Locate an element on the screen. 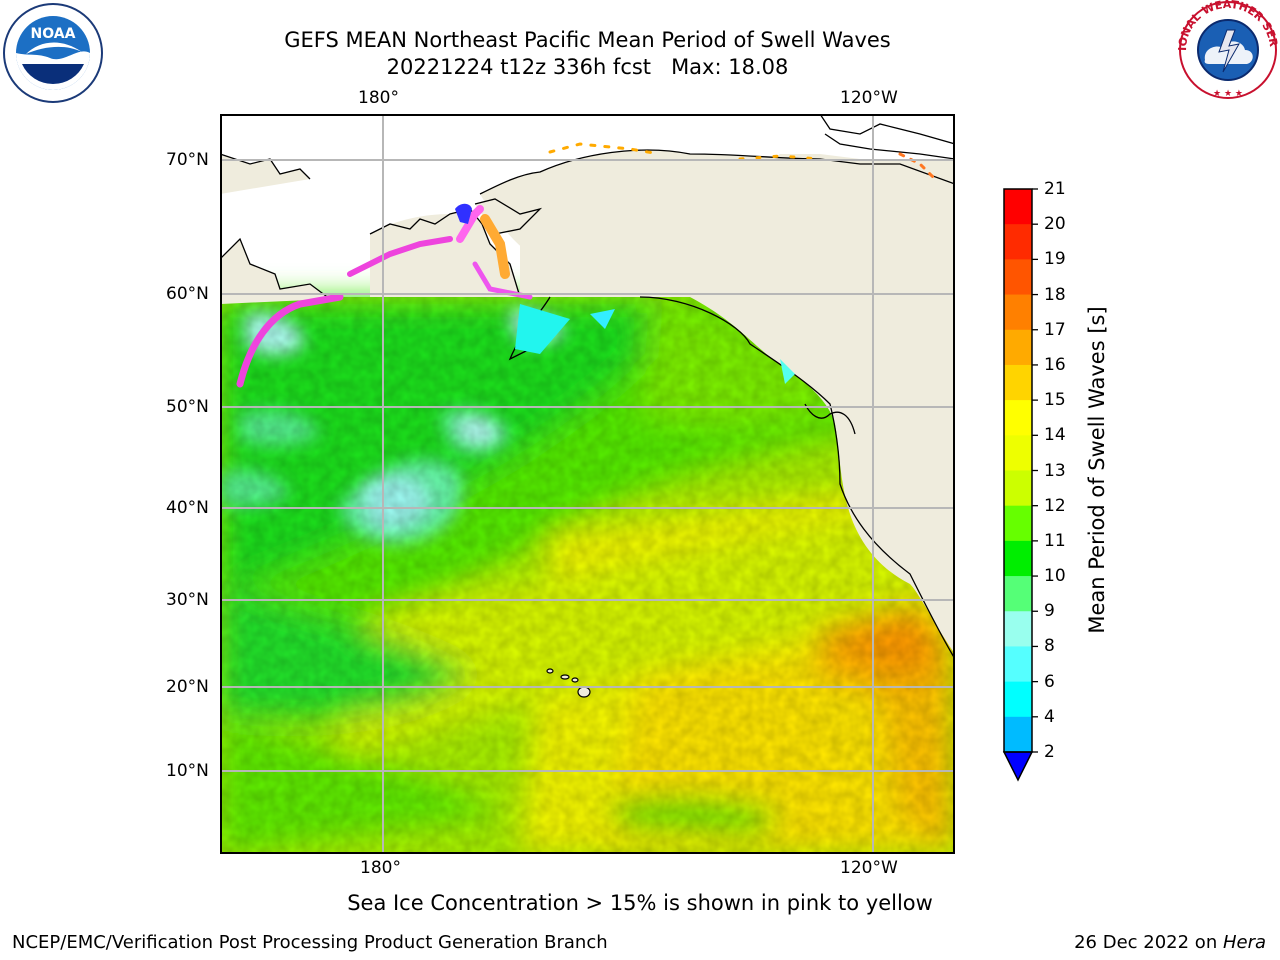 This screenshot has height=960, width=1280. lat-label-30n: 30°N is located at coordinates (187, 600).